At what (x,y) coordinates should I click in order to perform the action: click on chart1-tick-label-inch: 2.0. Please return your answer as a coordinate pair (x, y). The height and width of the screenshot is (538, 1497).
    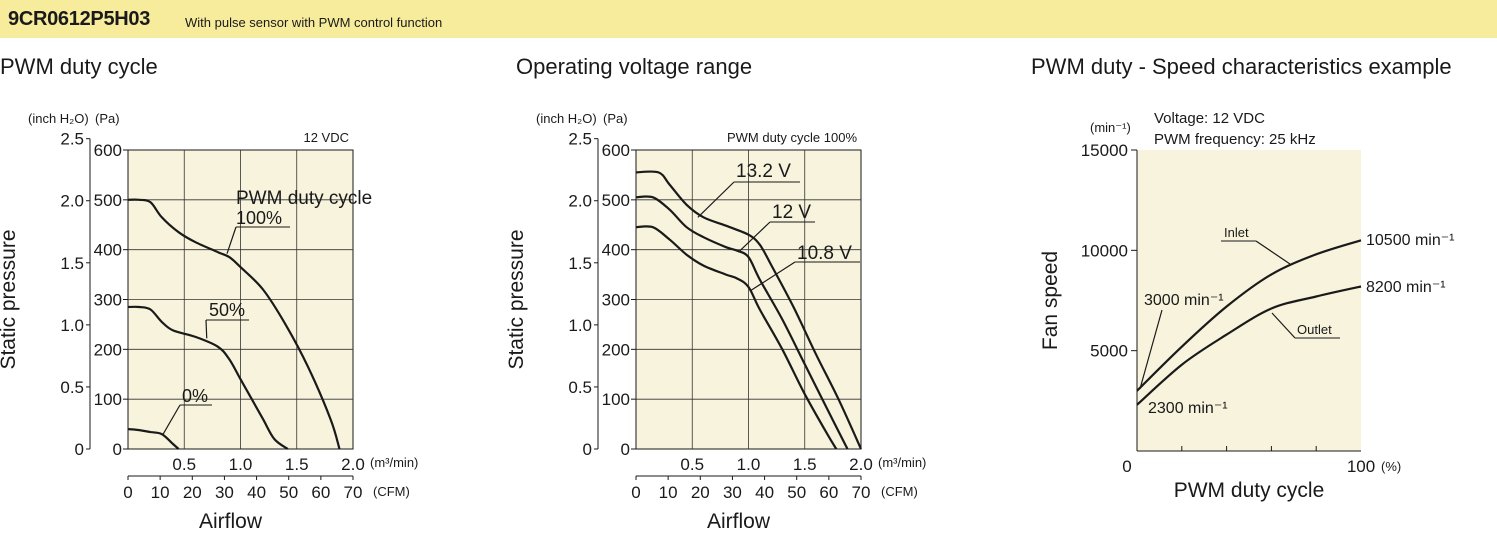
    Looking at the image, I should click on (72, 201).